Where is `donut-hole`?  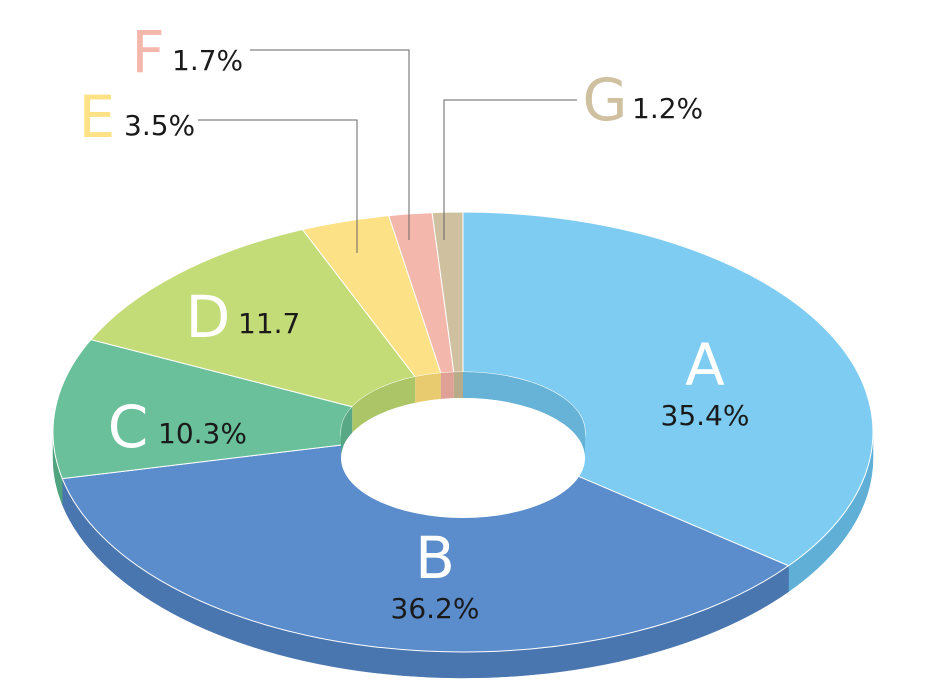 donut-hole is located at coordinates (463, 458).